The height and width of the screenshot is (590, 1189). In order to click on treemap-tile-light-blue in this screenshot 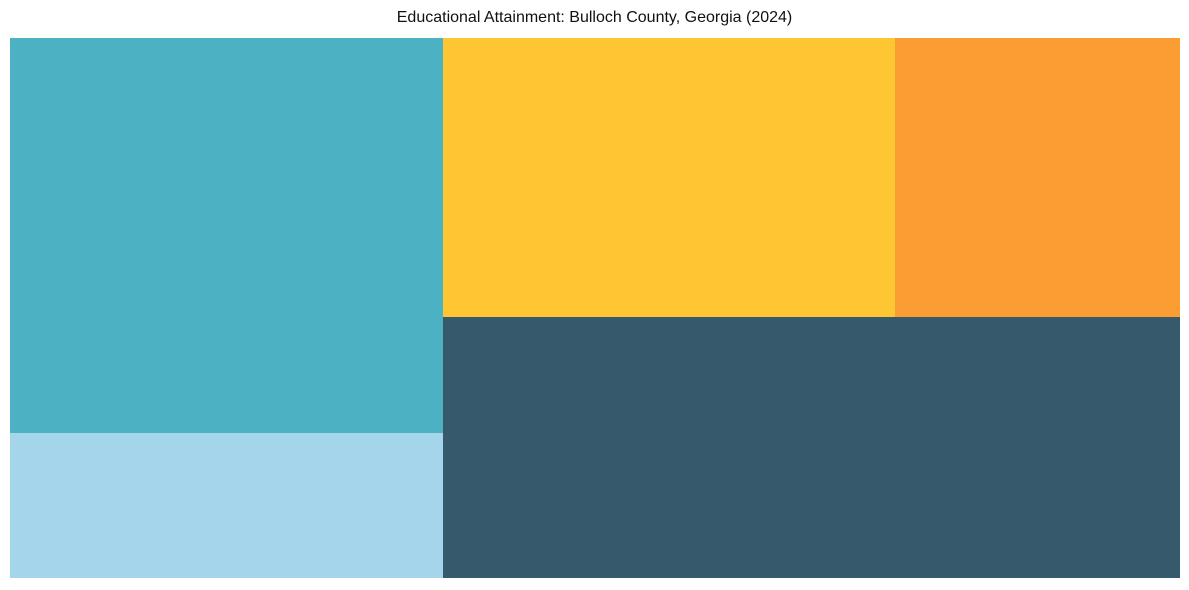, I will do `click(226, 505)`.